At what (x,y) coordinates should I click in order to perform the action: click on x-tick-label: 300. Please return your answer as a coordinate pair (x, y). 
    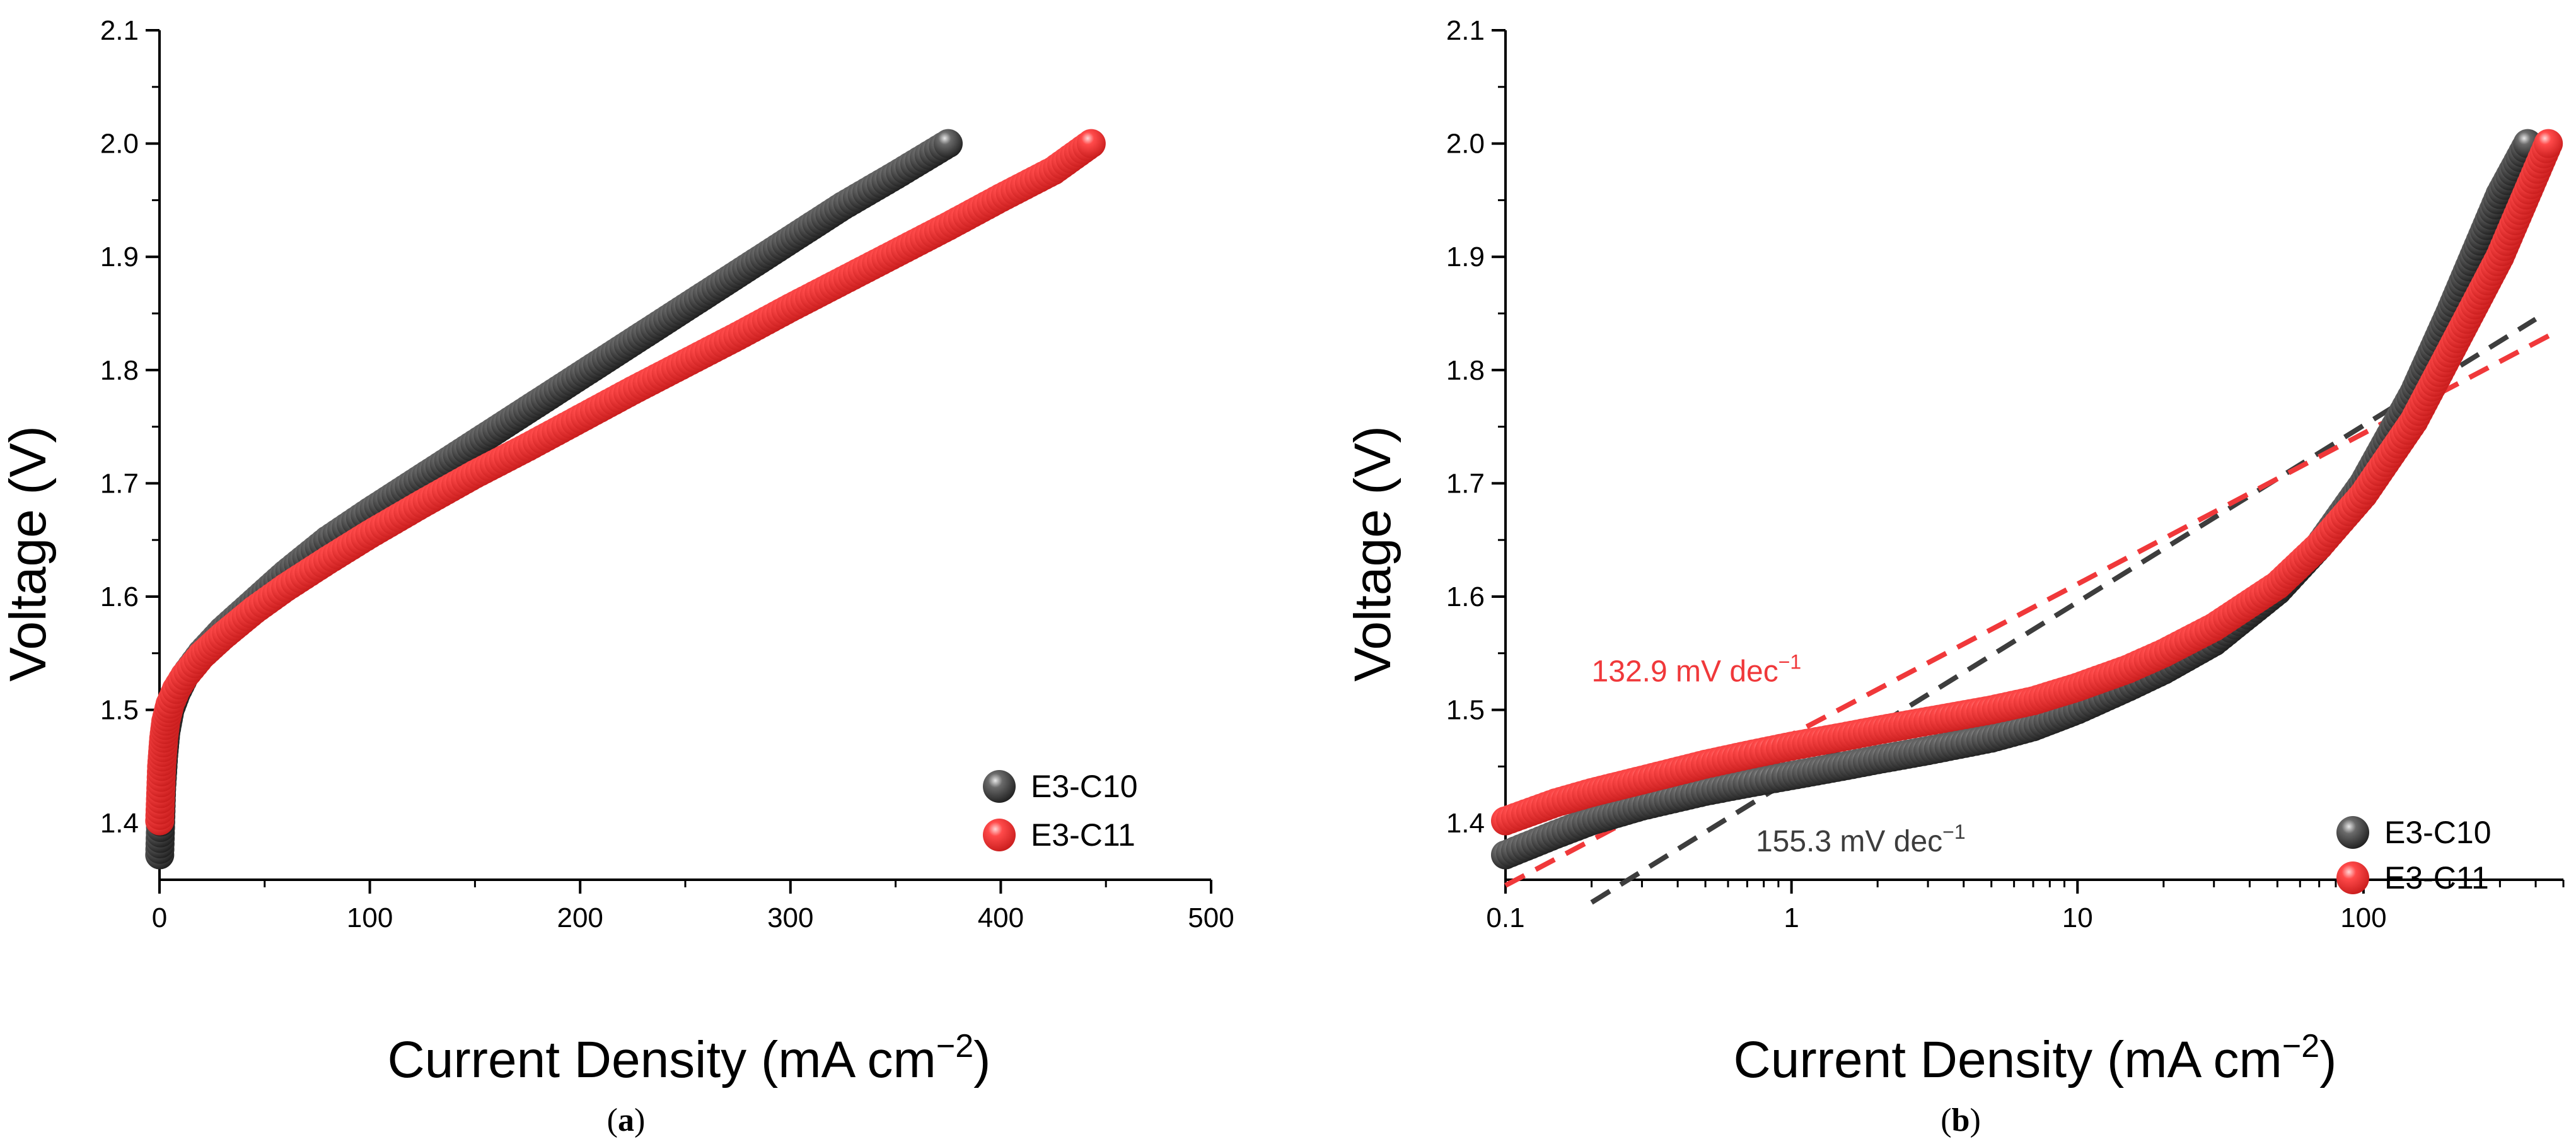
    Looking at the image, I should click on (790, 917).